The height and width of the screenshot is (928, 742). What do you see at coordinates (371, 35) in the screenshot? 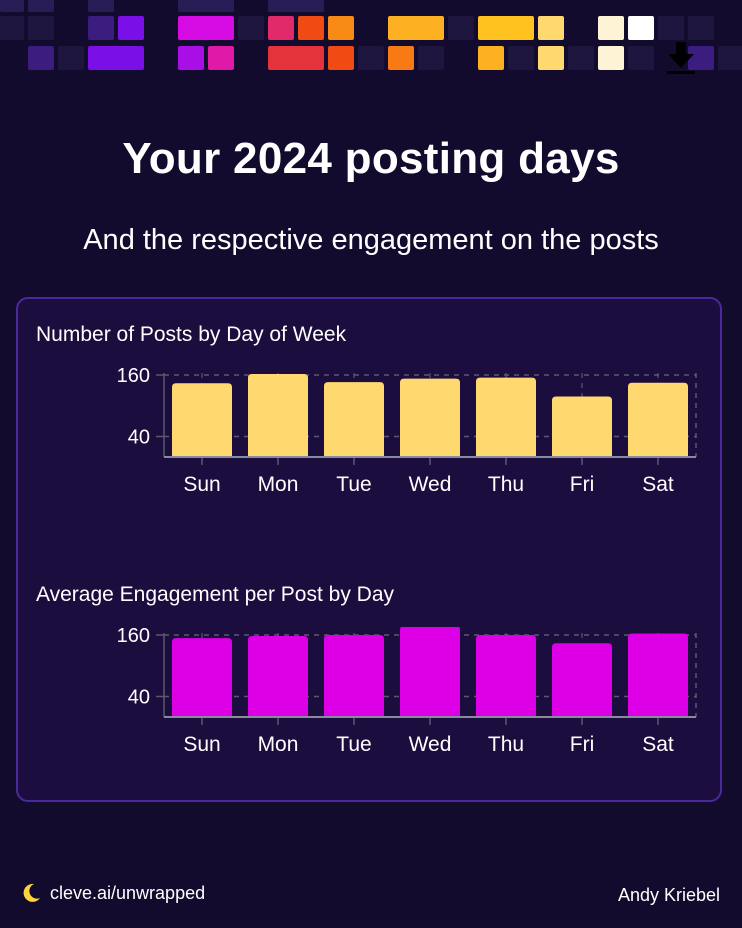
I see `decorative-mosaic-banner` at bounding box center [371, 35].